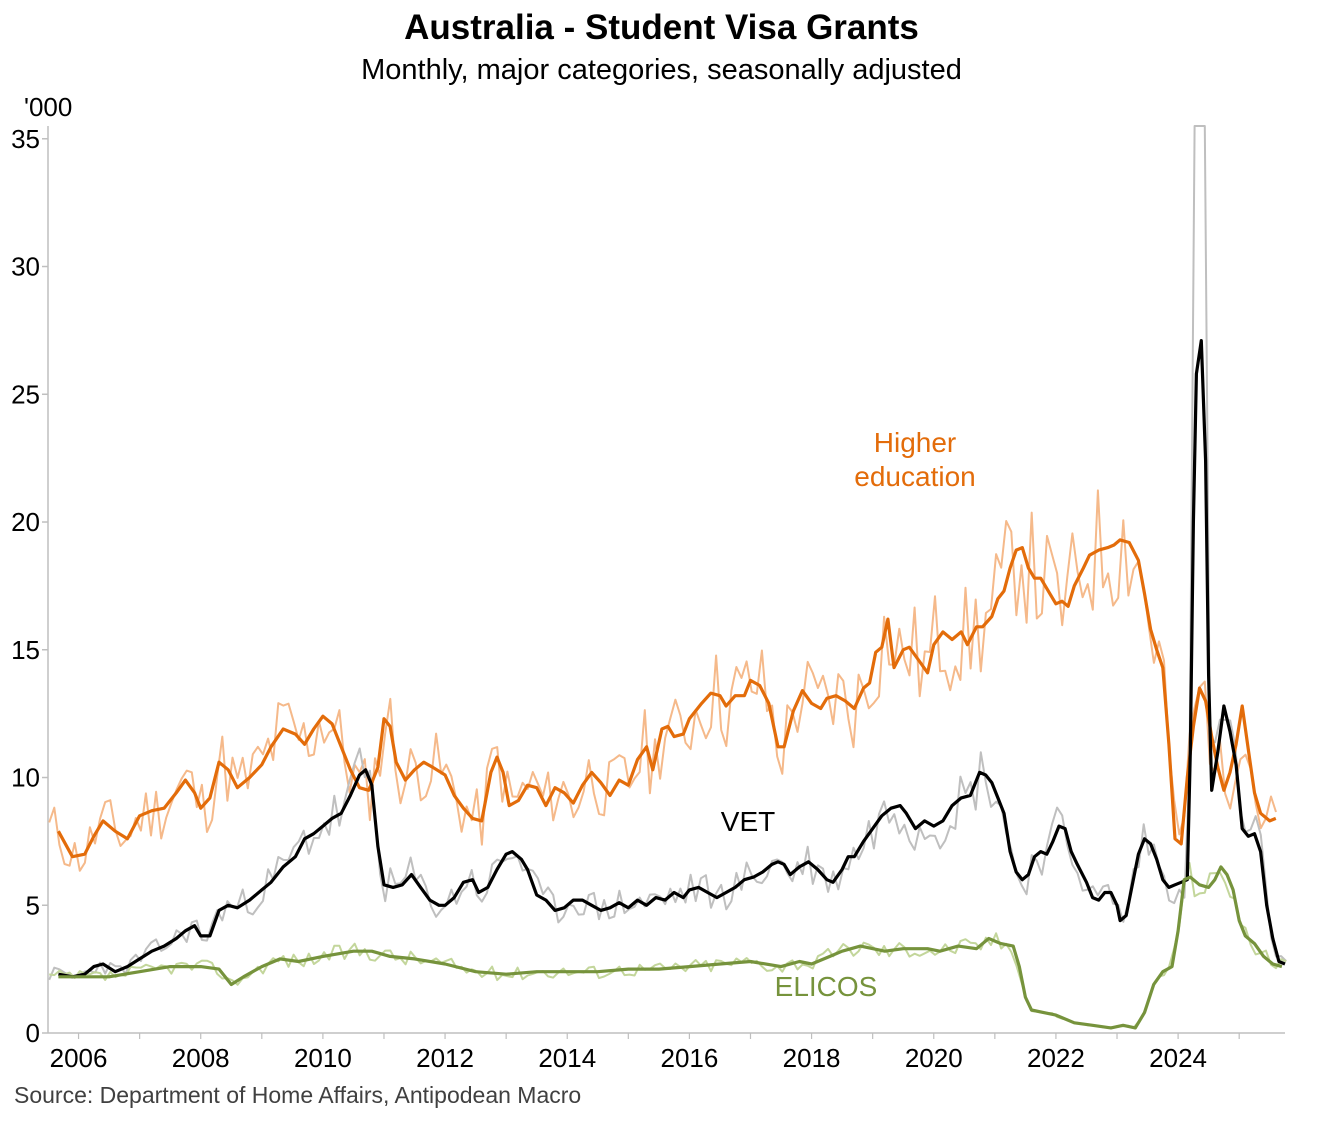  I want to click on elicos-line, so click(670, 947).